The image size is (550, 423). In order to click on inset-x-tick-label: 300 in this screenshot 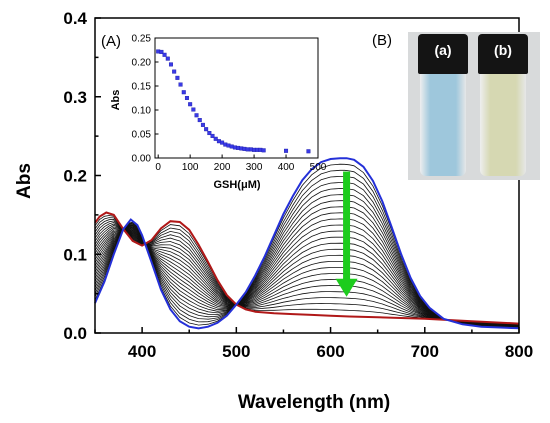, I will do `click(254, 167)`.